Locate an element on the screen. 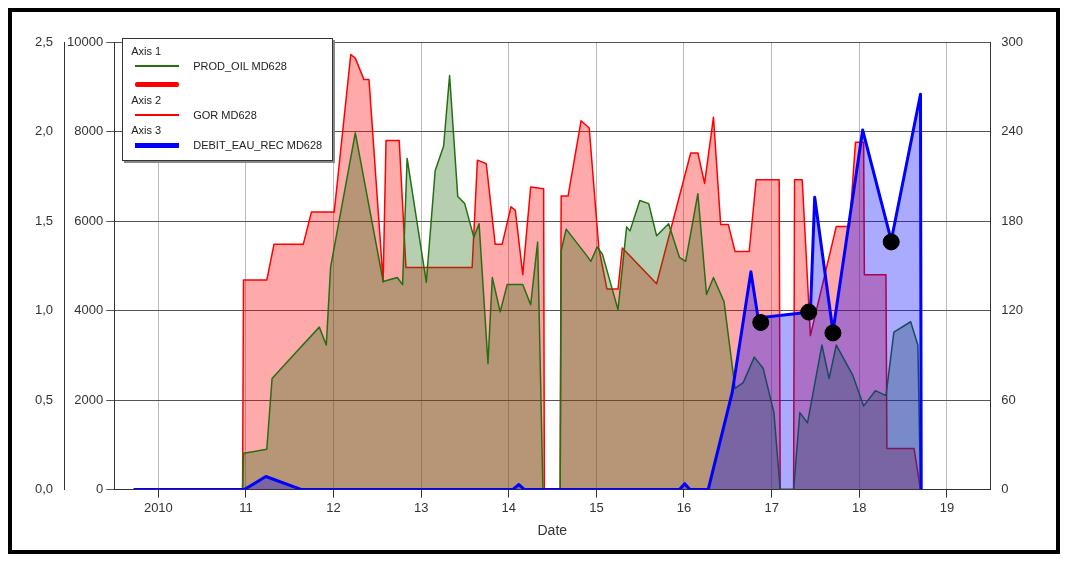 The height and width of the screenshot is (562, 1068). y2-tick-label: 1,5 is located at coordinates (44, 220).